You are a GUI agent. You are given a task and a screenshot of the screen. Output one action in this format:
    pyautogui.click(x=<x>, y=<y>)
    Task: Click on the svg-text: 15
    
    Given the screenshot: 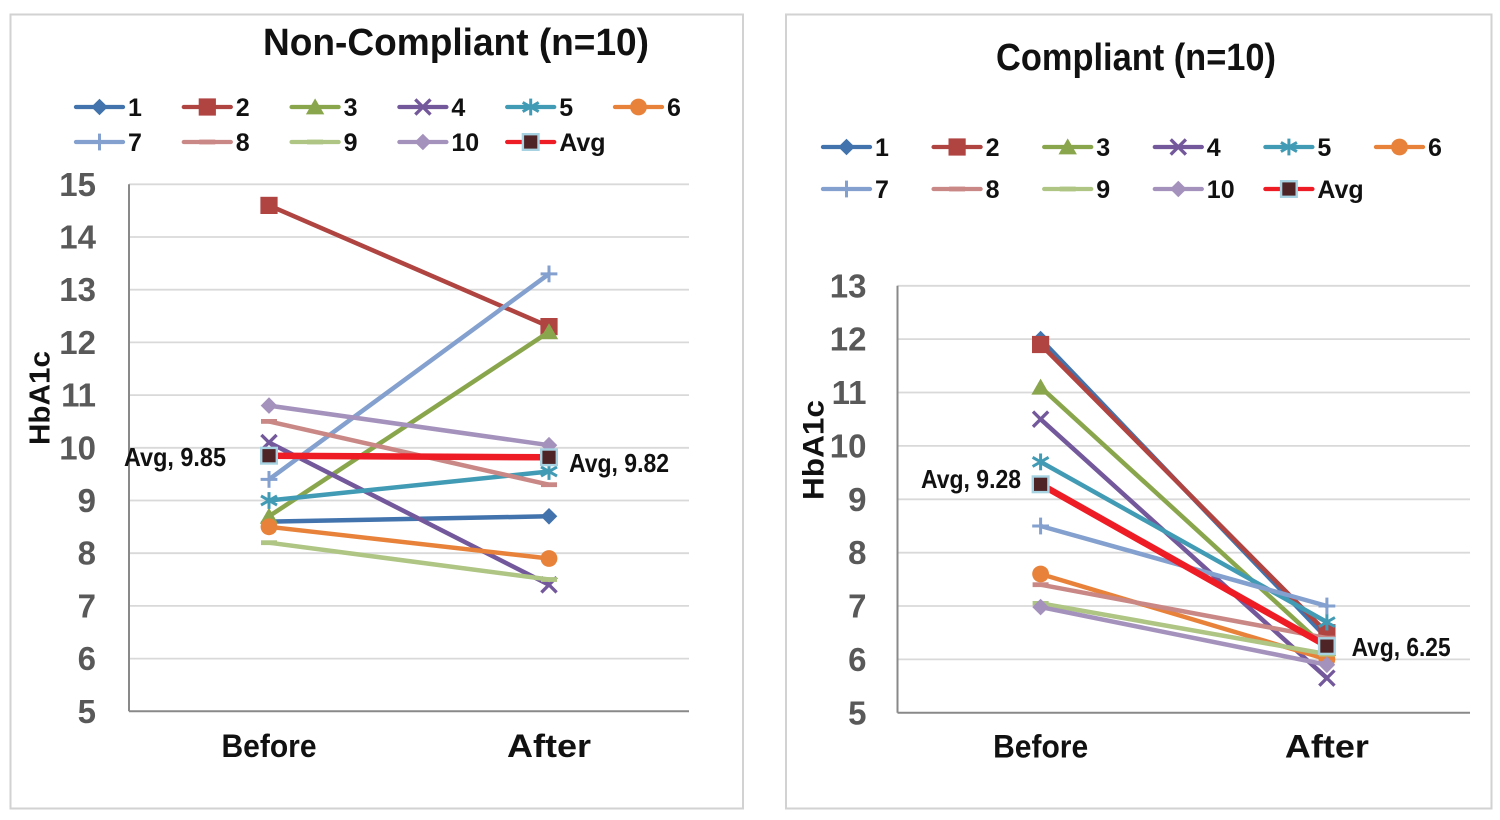 What is the action you would take?
    pyautogui.click(x=77, y=184)
    